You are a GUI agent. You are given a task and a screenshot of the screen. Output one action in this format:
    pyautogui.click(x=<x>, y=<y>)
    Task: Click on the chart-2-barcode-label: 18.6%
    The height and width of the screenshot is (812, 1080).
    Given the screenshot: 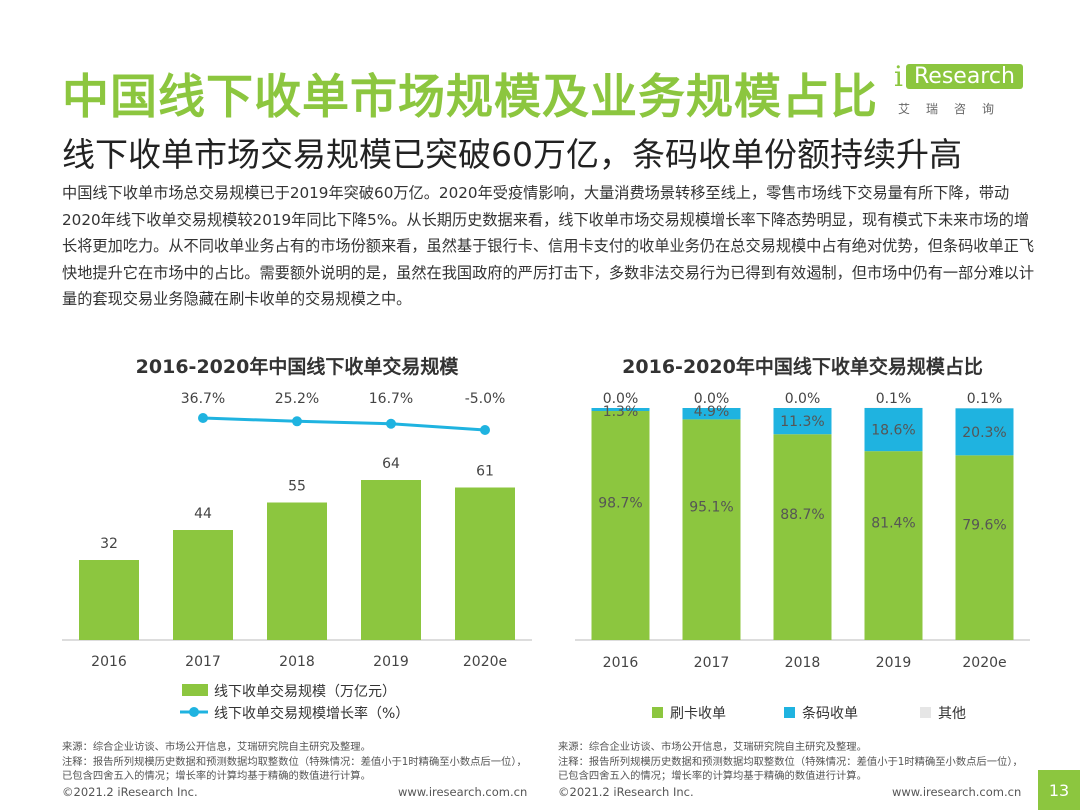 What is the action you would take?
    pyautogui.click(x=893, y=431)
    